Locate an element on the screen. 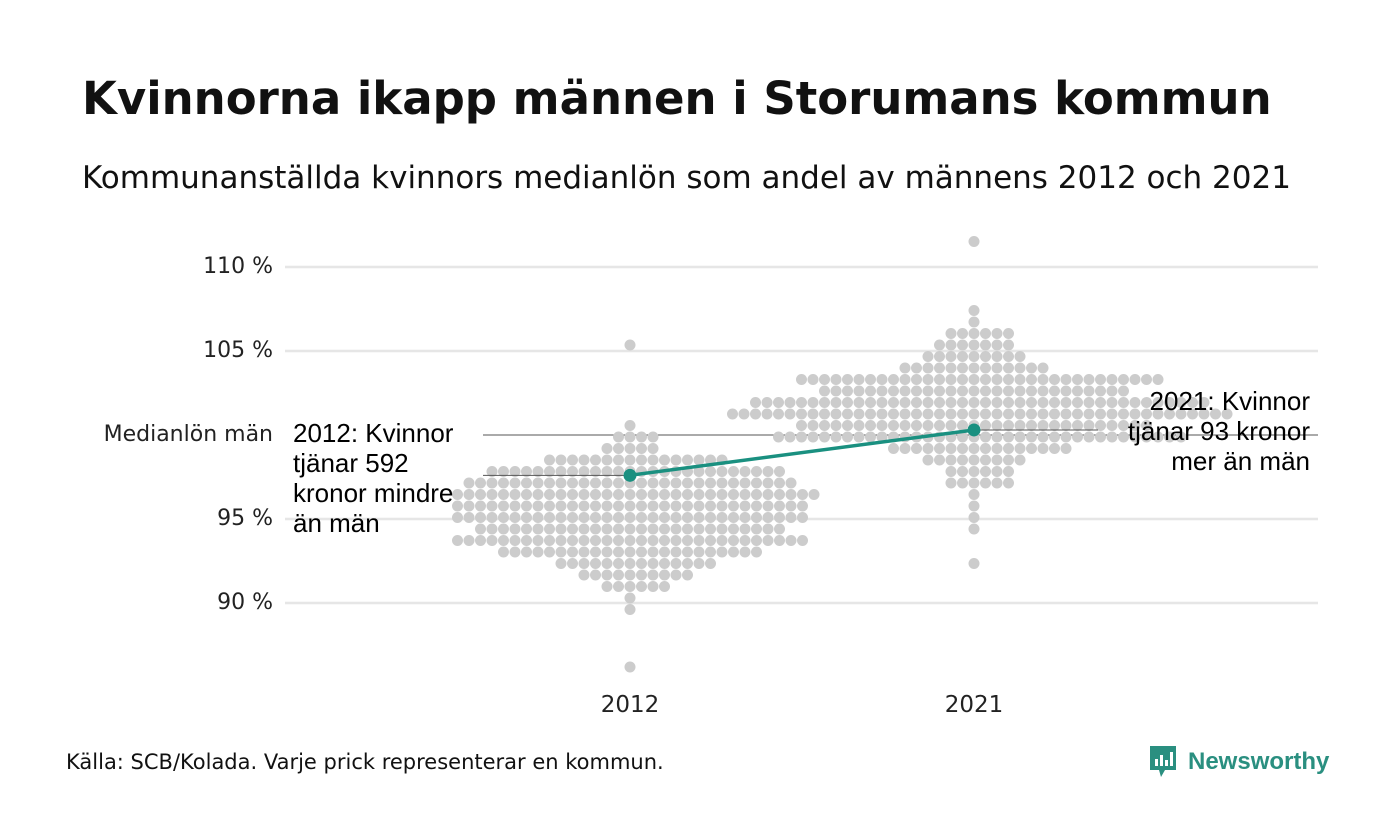 The height and width of the screenshot is (840, 1400). y-tick-label: 105 % is located at coordinates (238, 350).